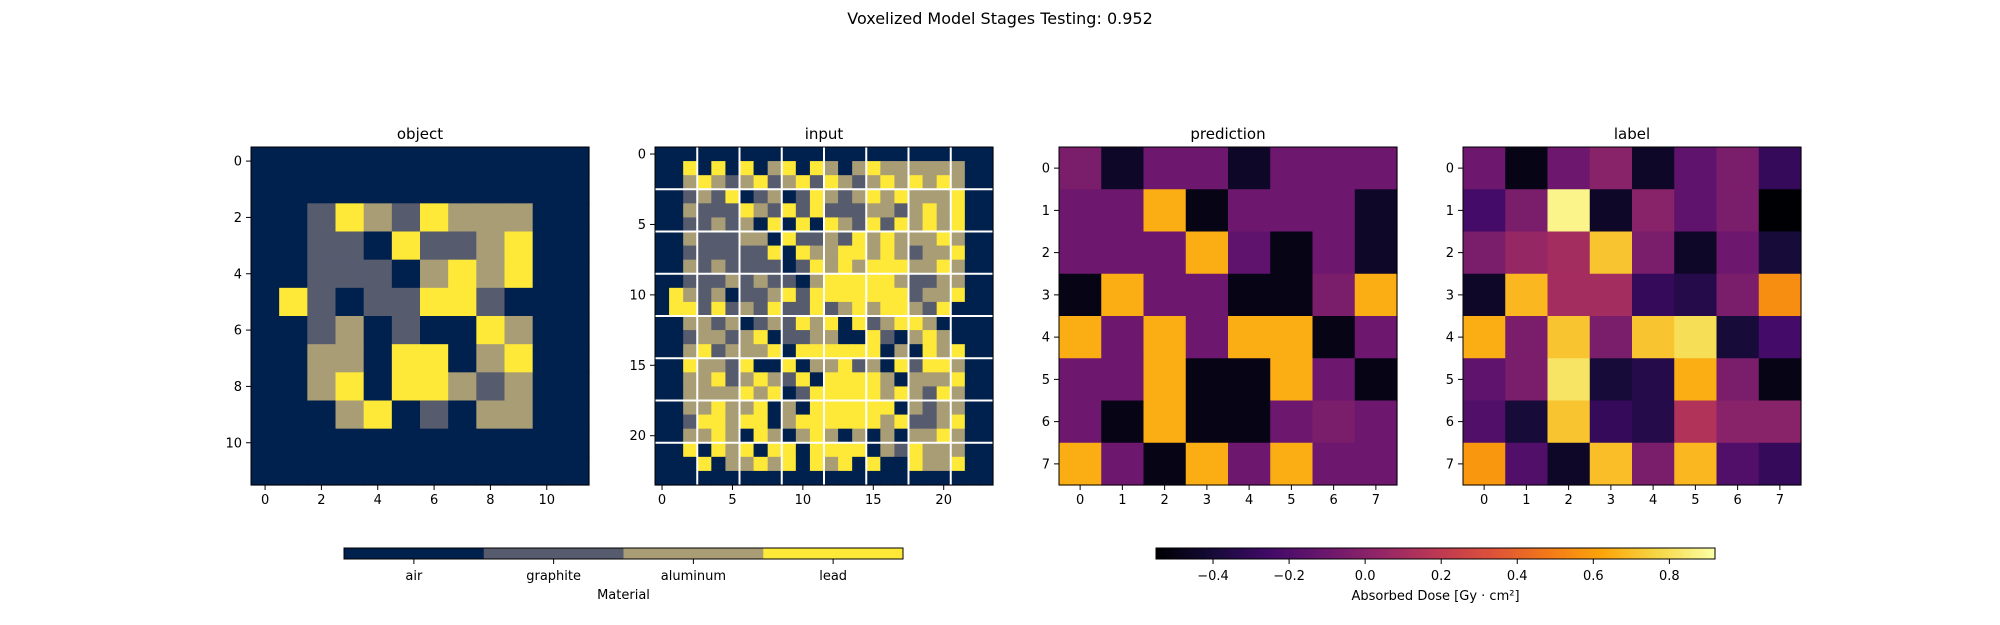 This screenshot has width=2000, height=625. I want to click on y-tick-label: 10, so click(637, 295).